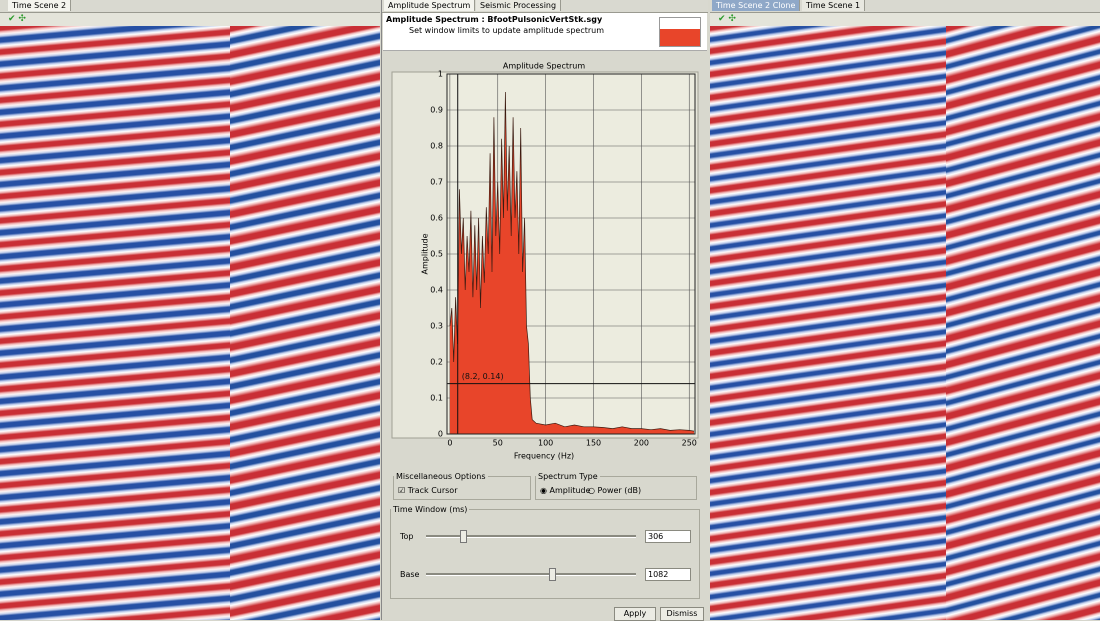 The image size is (1100, 621). What do you see at coordinates (407, 536) in the screenshot?
I see `slider-label: Top` at bounding box center [407, 536].